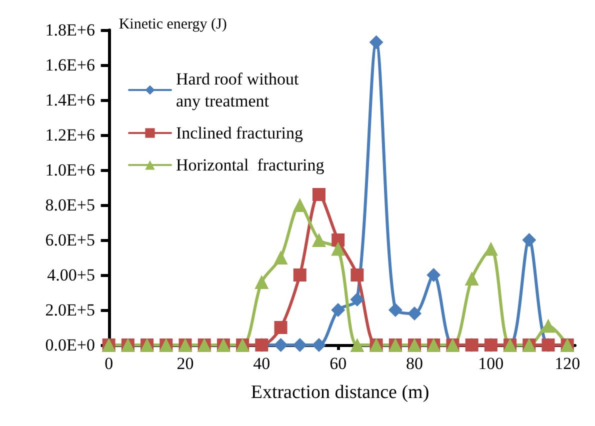 This screenshot has height=426, width=595. I want to click on x-tick-label: 60, so click(338, 363).